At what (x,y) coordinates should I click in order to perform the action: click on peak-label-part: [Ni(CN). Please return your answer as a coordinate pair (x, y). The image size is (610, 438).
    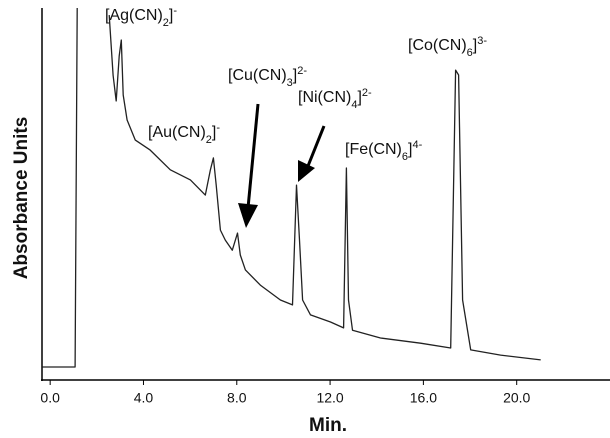
    Looking at the image, I should click on (324, 97).